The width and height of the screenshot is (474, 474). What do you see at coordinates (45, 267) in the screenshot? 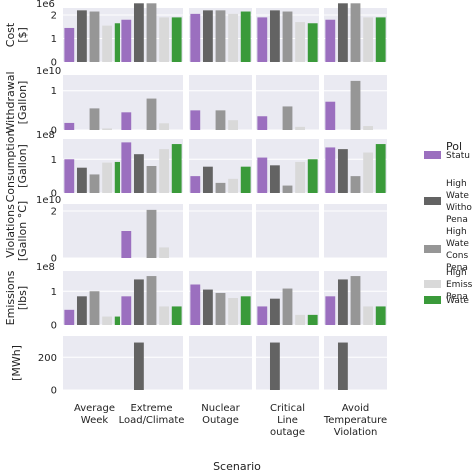
I see `y-scale-label: 1e8` at bounding box center [45, 267].